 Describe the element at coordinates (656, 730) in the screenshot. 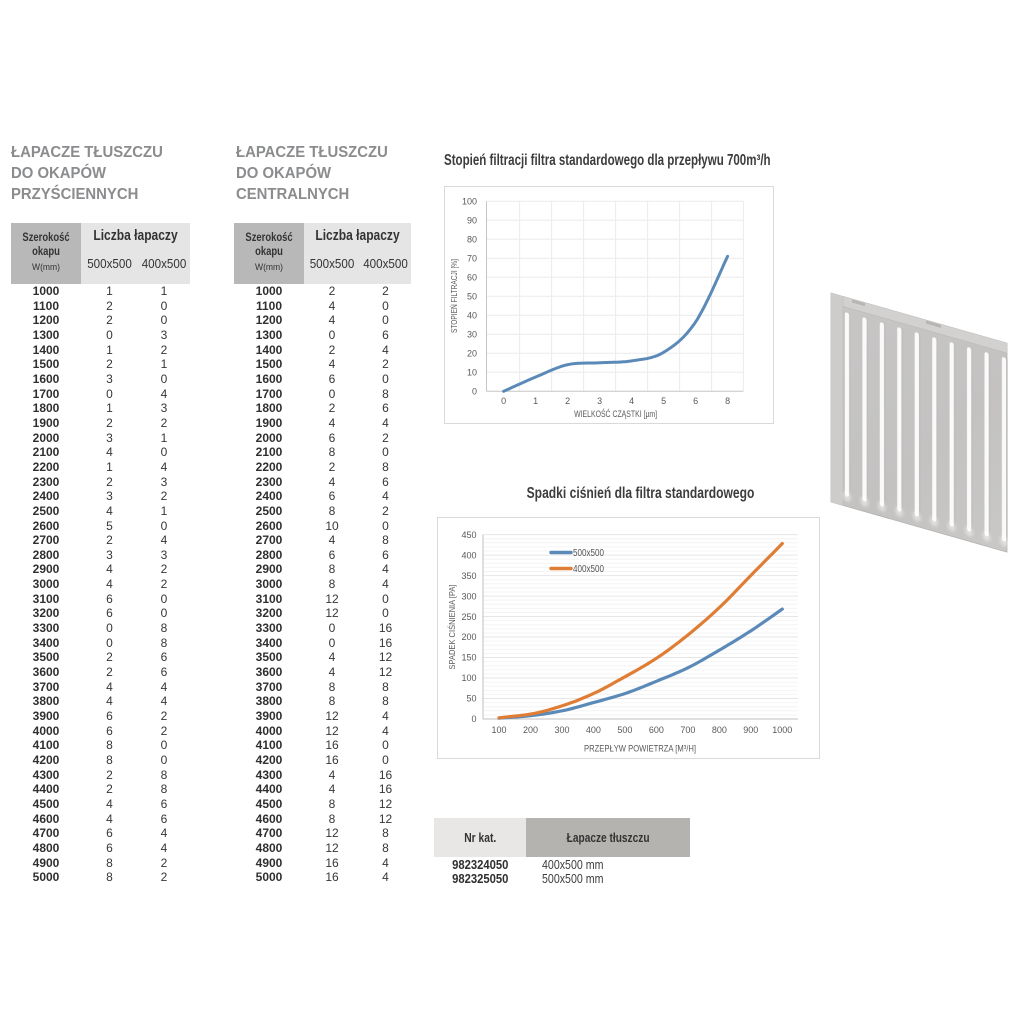

I see `svg-text: 600` at that location.